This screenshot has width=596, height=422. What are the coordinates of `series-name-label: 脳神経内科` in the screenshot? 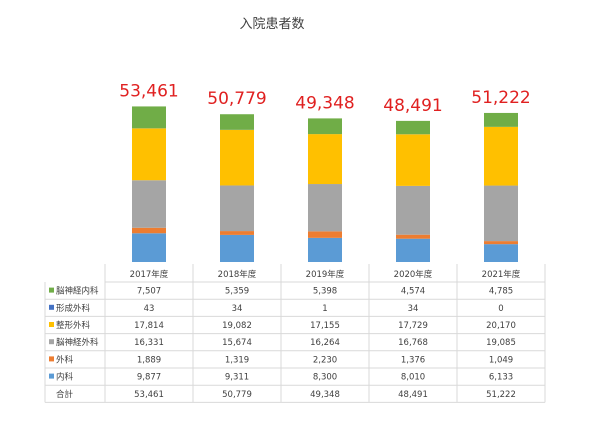 It's located at (77, 291).